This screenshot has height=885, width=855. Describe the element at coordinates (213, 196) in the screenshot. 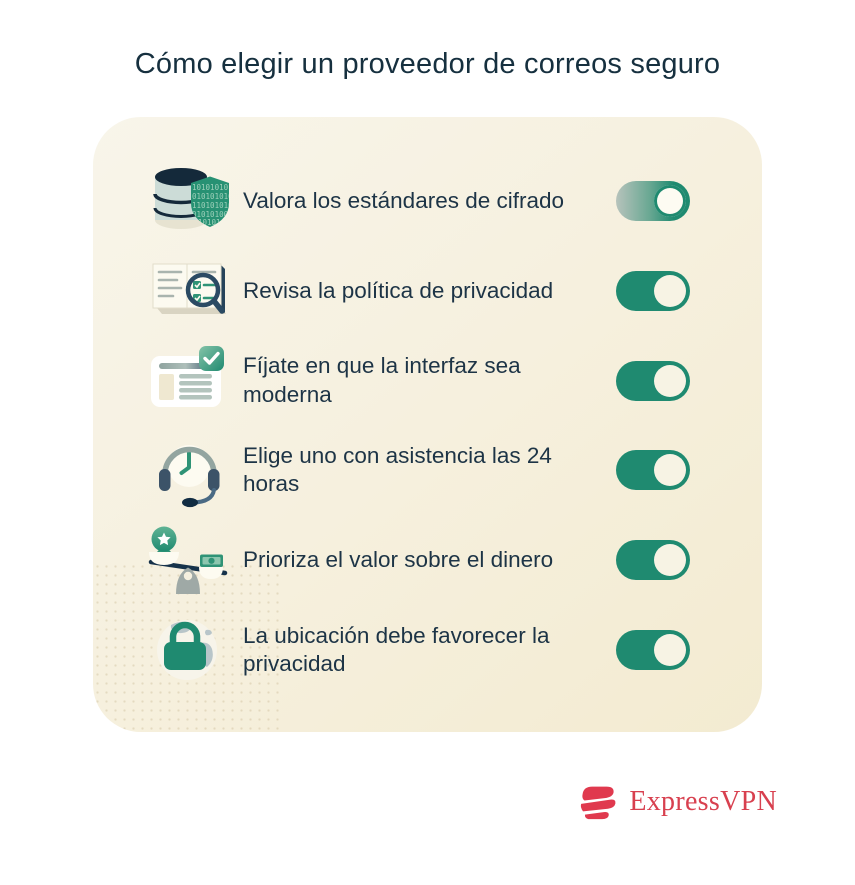

I see `svg-text: 0101010100` at that location.